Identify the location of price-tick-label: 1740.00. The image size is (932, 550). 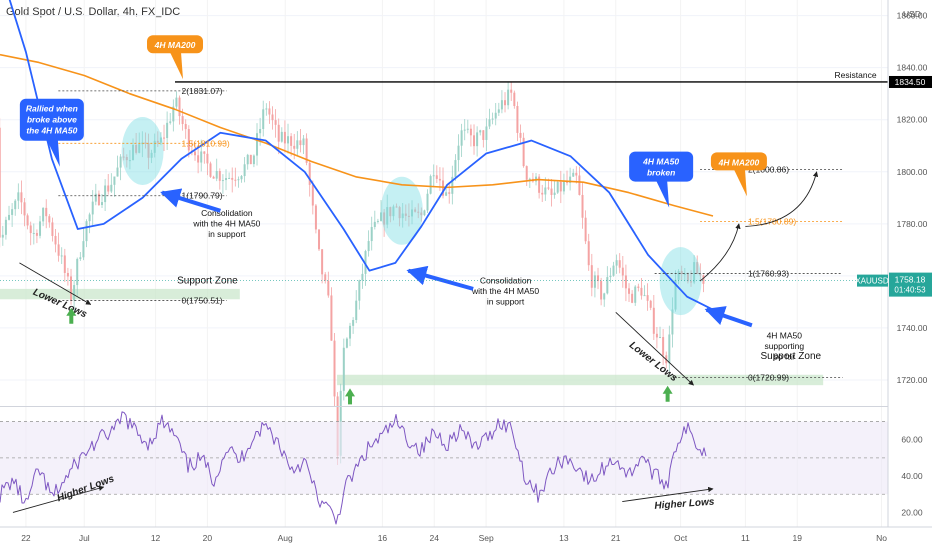
(912, 328).